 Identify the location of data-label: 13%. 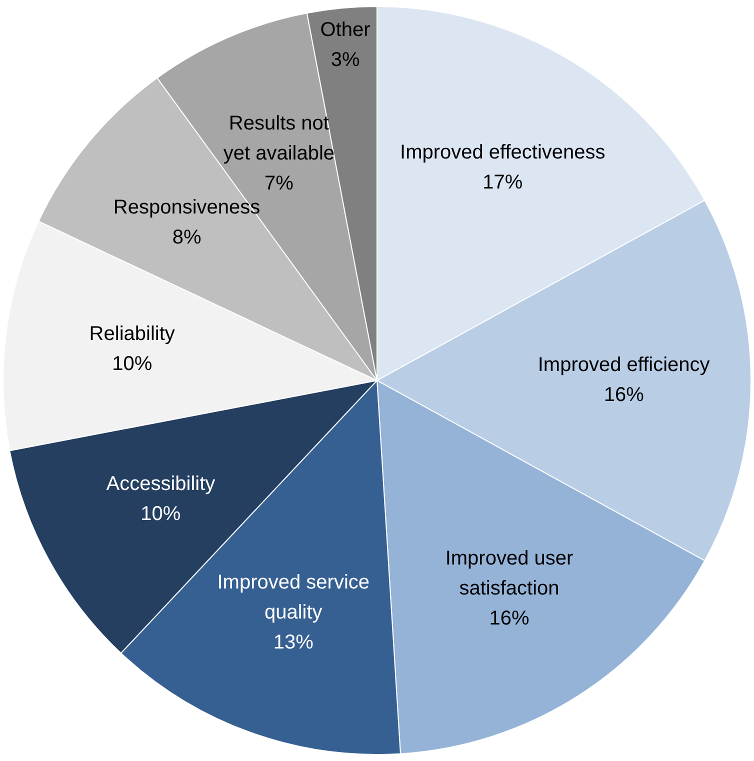
(293, 642).